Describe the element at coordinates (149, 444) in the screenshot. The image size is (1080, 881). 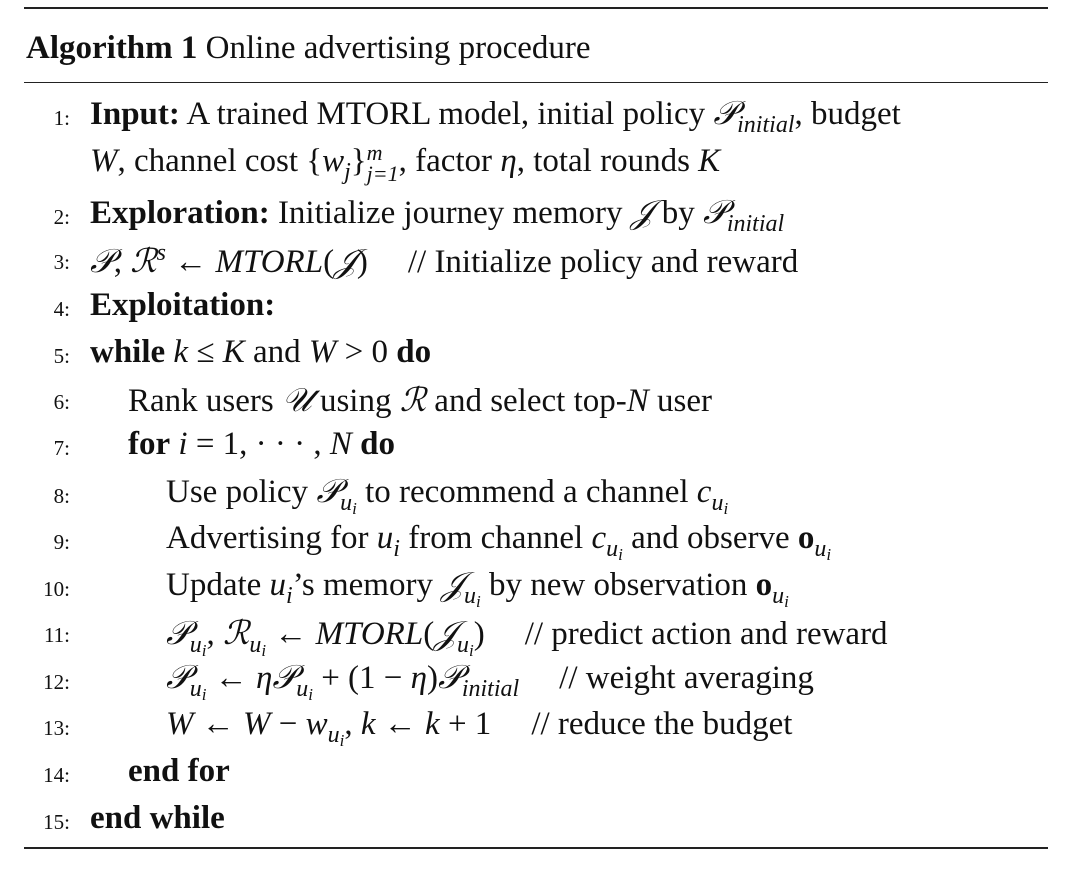
I see `keyword: for` at that location.